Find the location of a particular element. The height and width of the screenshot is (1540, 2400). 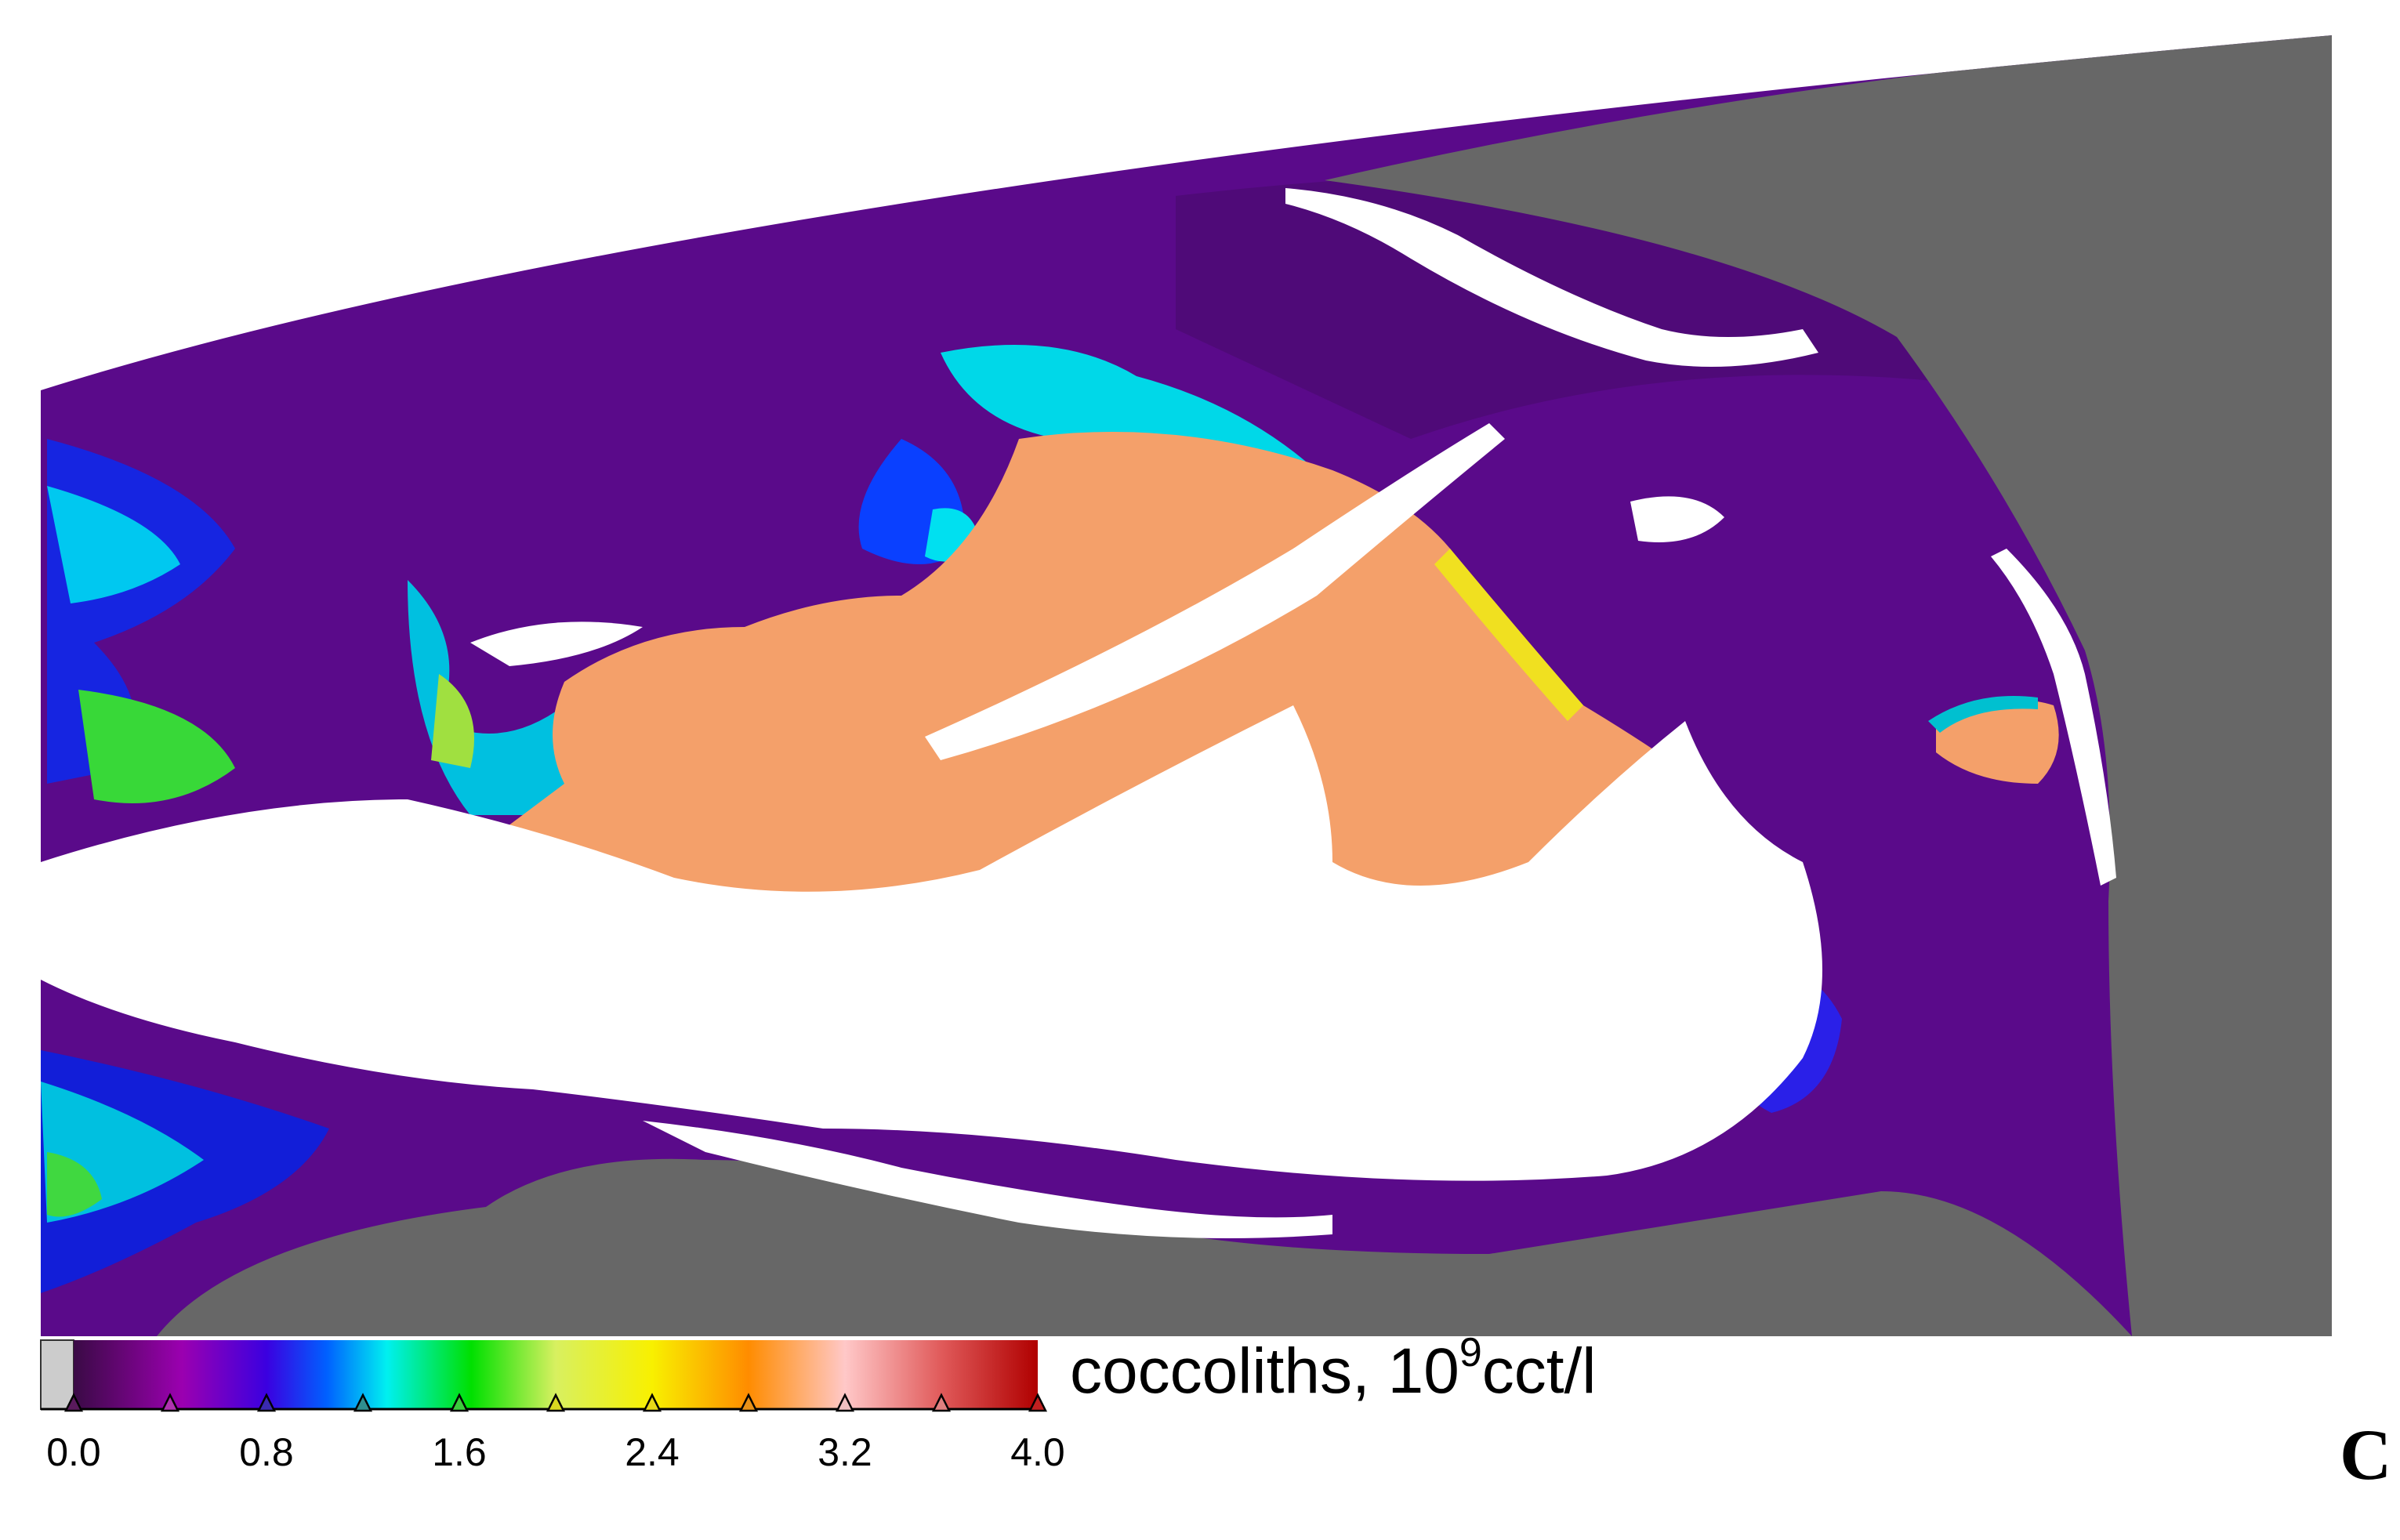

colorbar-tick-label: 0.8 is located at coordinates (267, 1452).